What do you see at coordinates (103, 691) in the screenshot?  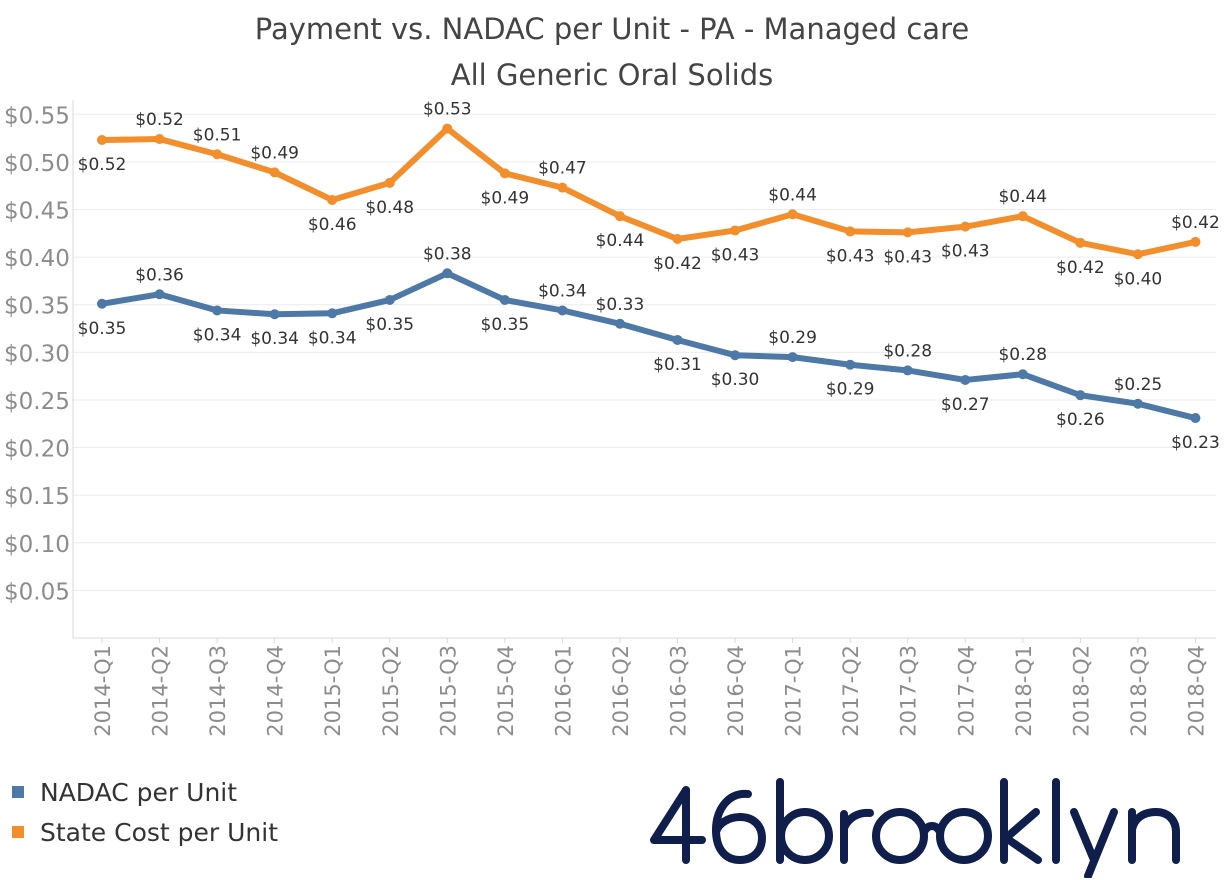 I see `x-tick-label: 2014-Q1` at bounding box center [103, 691].